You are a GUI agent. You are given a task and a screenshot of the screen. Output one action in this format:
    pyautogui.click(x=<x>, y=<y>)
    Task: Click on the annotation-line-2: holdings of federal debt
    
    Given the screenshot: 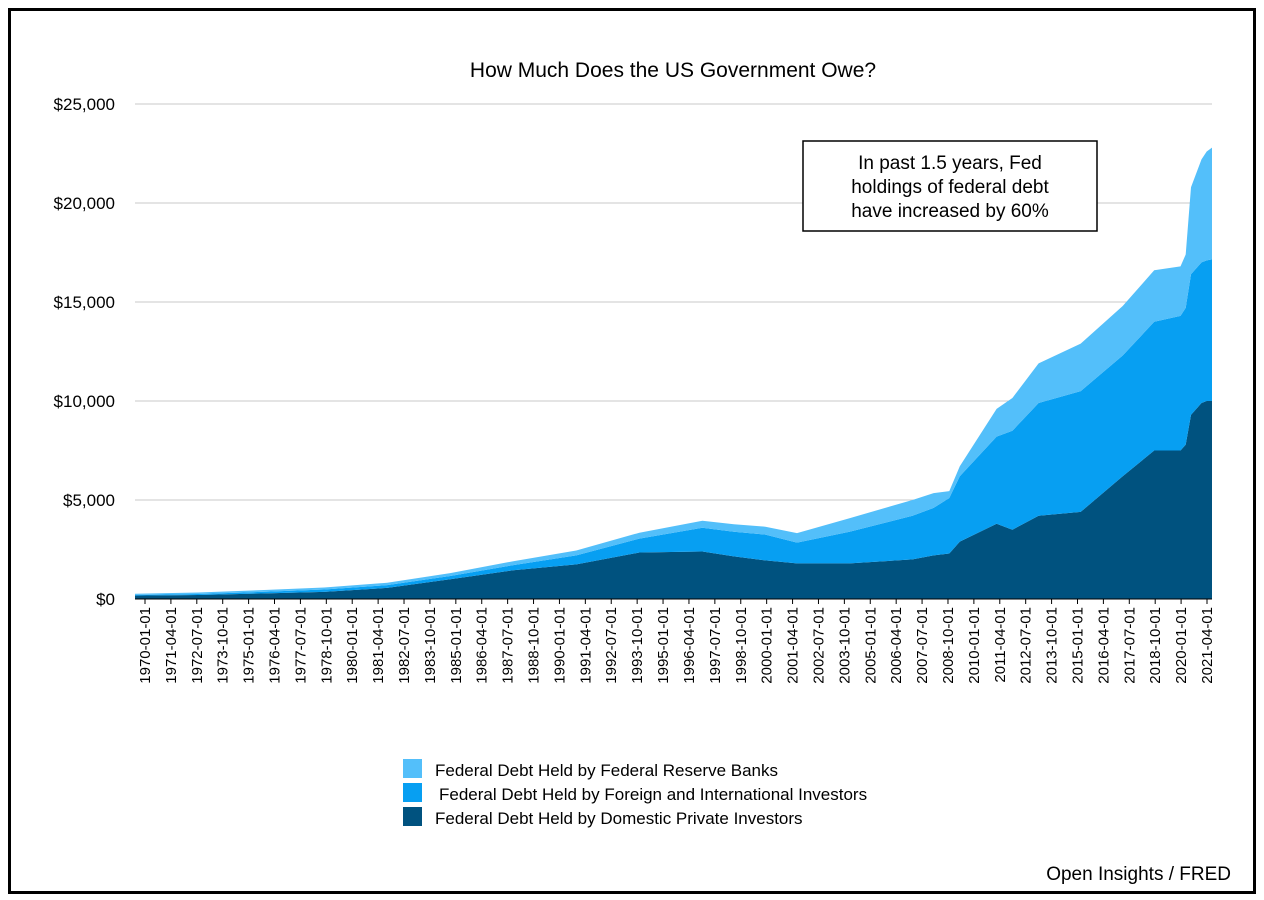 What is the action you would take?
    pyautogui.click(x=950, y=187)
    